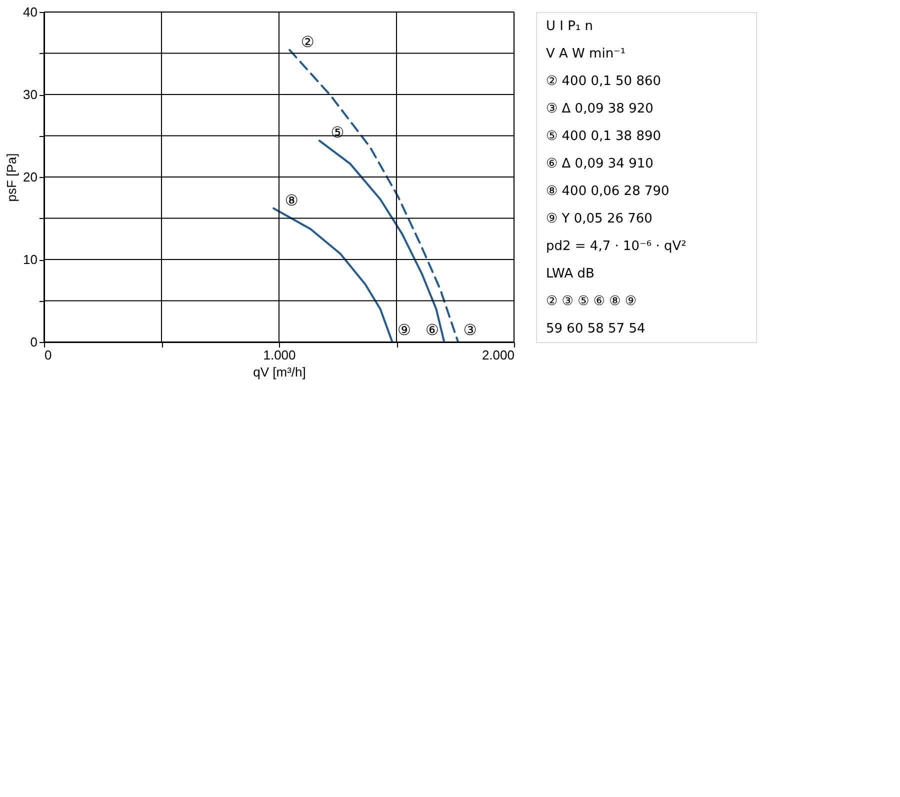 Image resolution: width=900 pixels, height=797 pixels. What do you see at coordinates (616, 246) in the screenshot?
I see `text: pd2 = 4,7 · 10⁻⁶ · qV²` at bounding box center [616, 246].